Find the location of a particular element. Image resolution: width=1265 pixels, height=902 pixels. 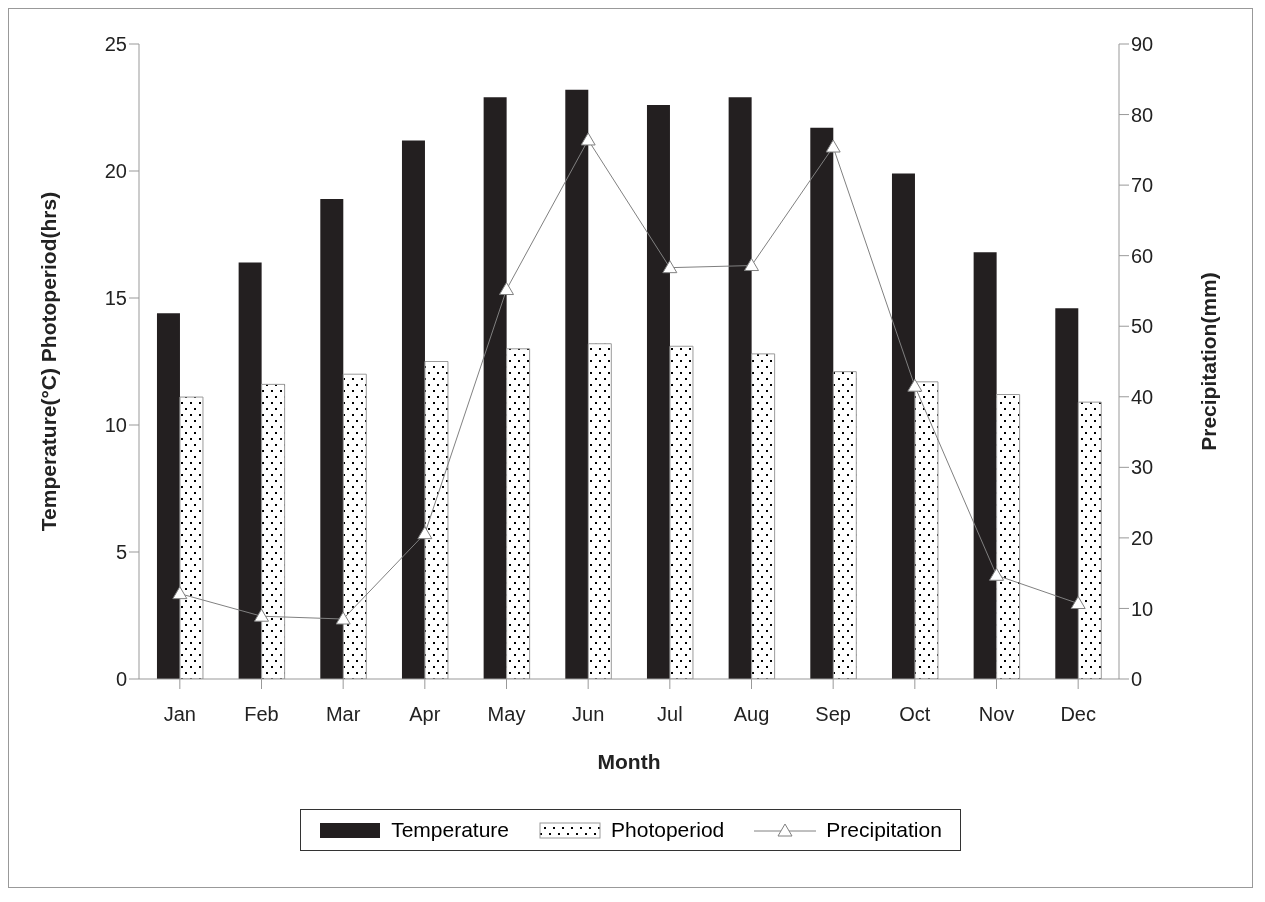

y2-tick-label: 10 is located at coordinates (1142, 608).